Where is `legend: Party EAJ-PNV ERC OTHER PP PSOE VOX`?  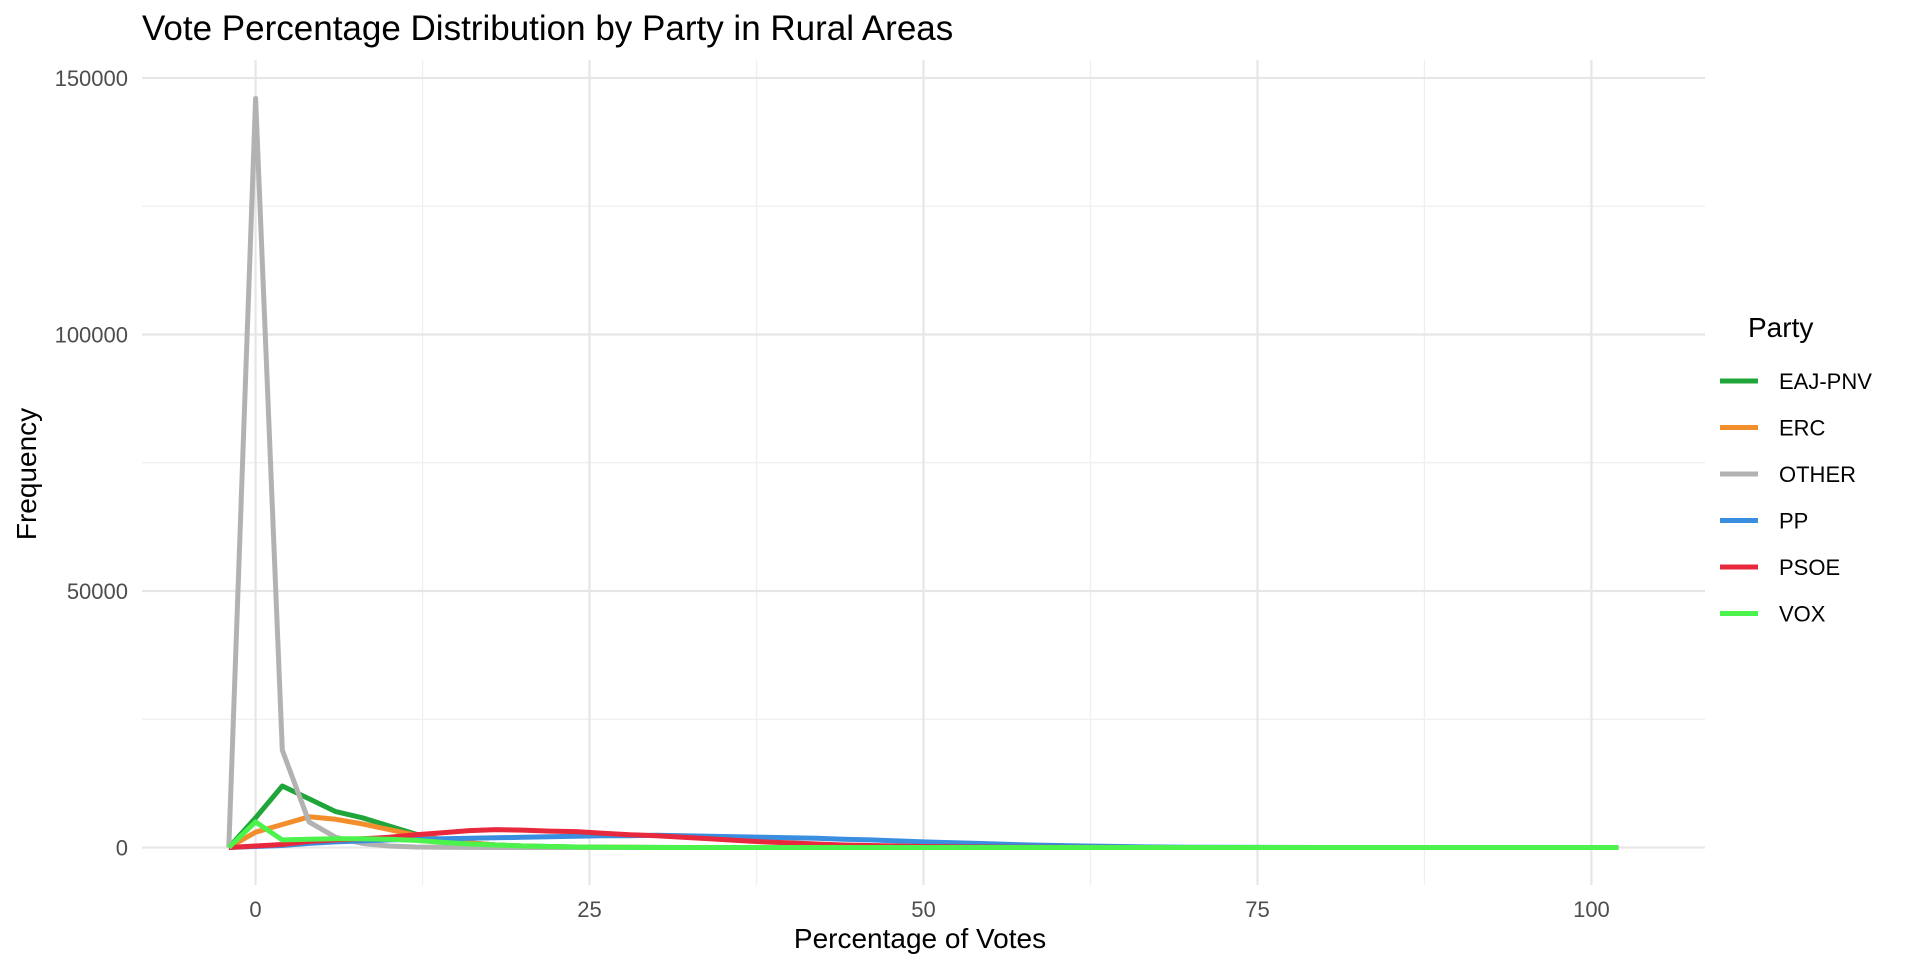
legend: Party EAJ-PNV ERC OTHER PP PSOE VOX is located at coordinates (1796, 469).